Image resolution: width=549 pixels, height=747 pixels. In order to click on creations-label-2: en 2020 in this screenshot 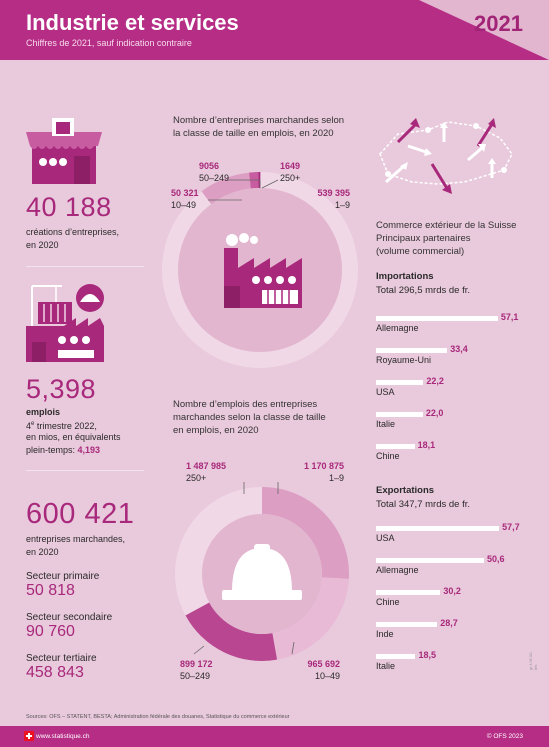, I will do `click(42, 245)`.